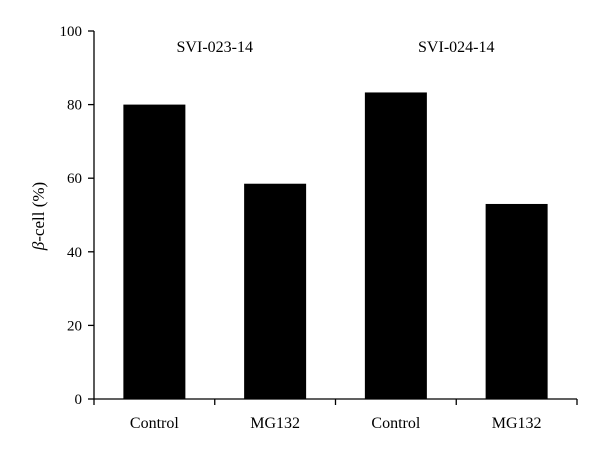 Image resolution: width=600 pixels, height=455 pixels. I want to click on x-axis: Control MG132 Control MG132, so click(335, 415).